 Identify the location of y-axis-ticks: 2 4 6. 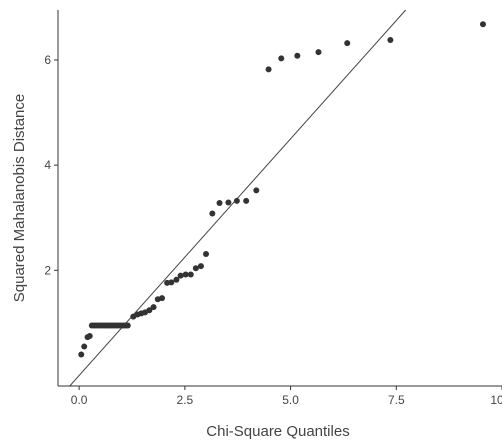
(51, 165).